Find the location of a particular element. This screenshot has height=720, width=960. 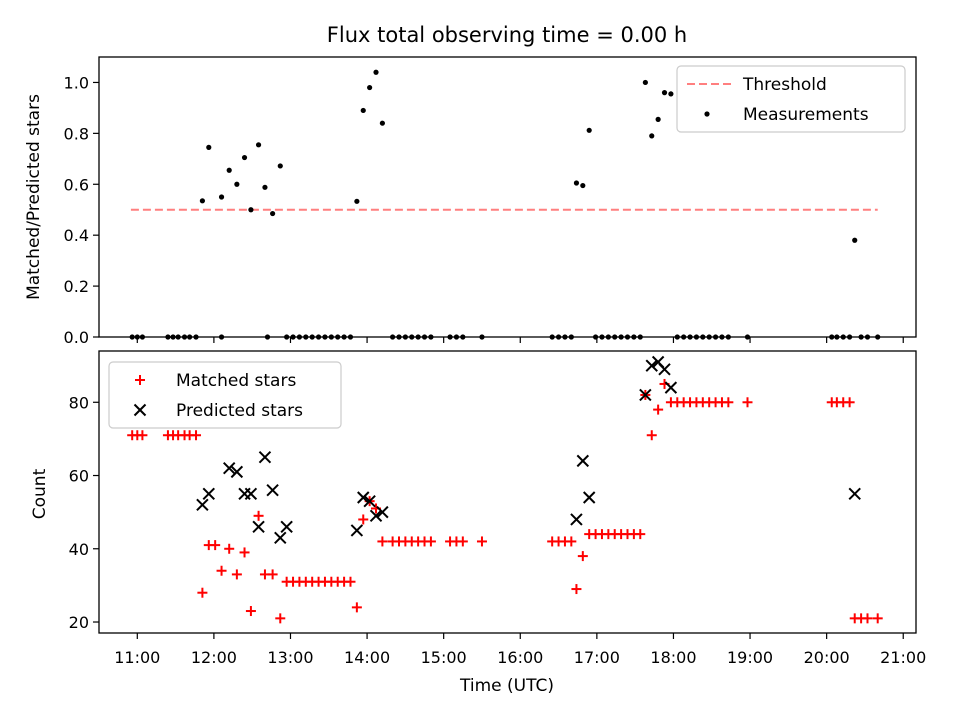

bottom-legend: Matched stars Predicted stars is located at coordinates (225, 395).